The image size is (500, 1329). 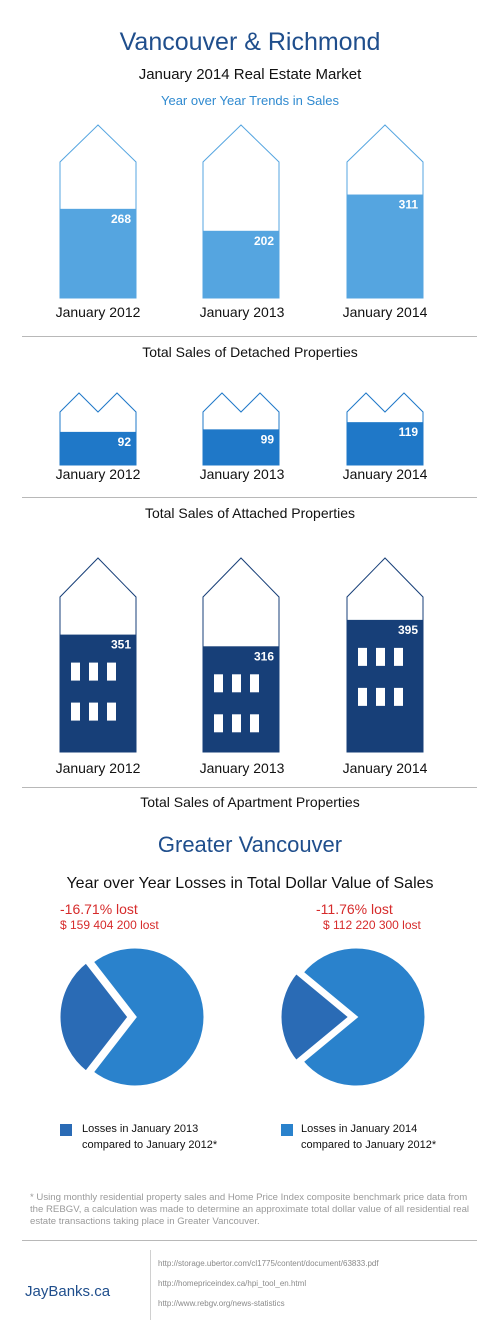 I want to click on bar-value-label: 268, so click(x=121, y=219).